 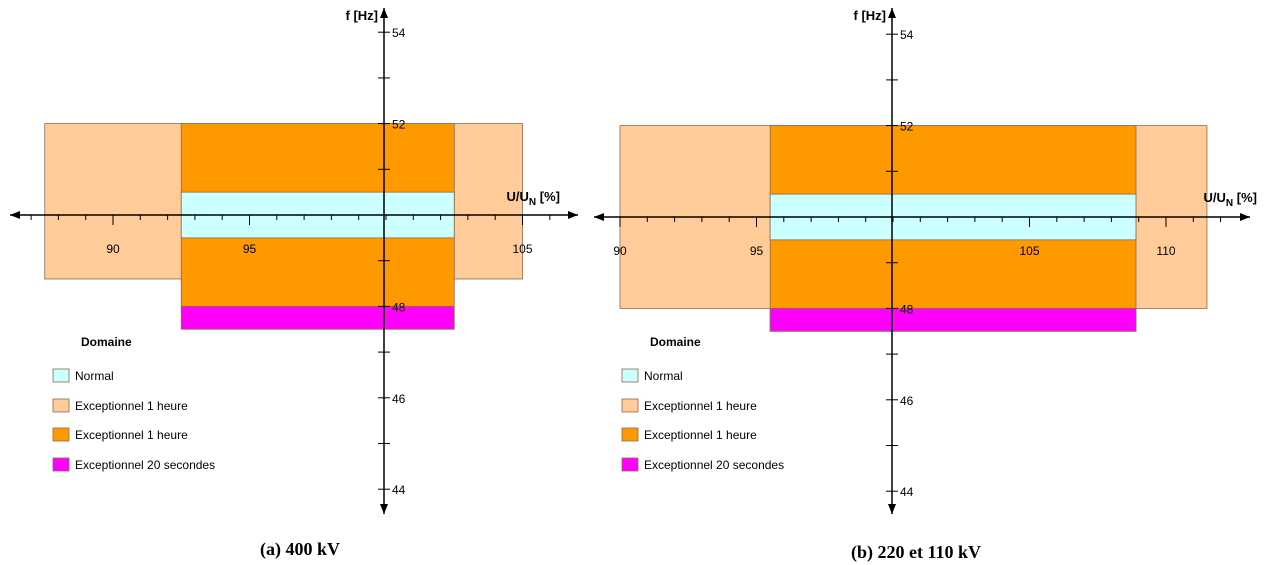 What do you see at coordinates (300, 549) in the screenshot?
I see `figure-caption: (a) 400 kV` at bounding box center [300, 549].